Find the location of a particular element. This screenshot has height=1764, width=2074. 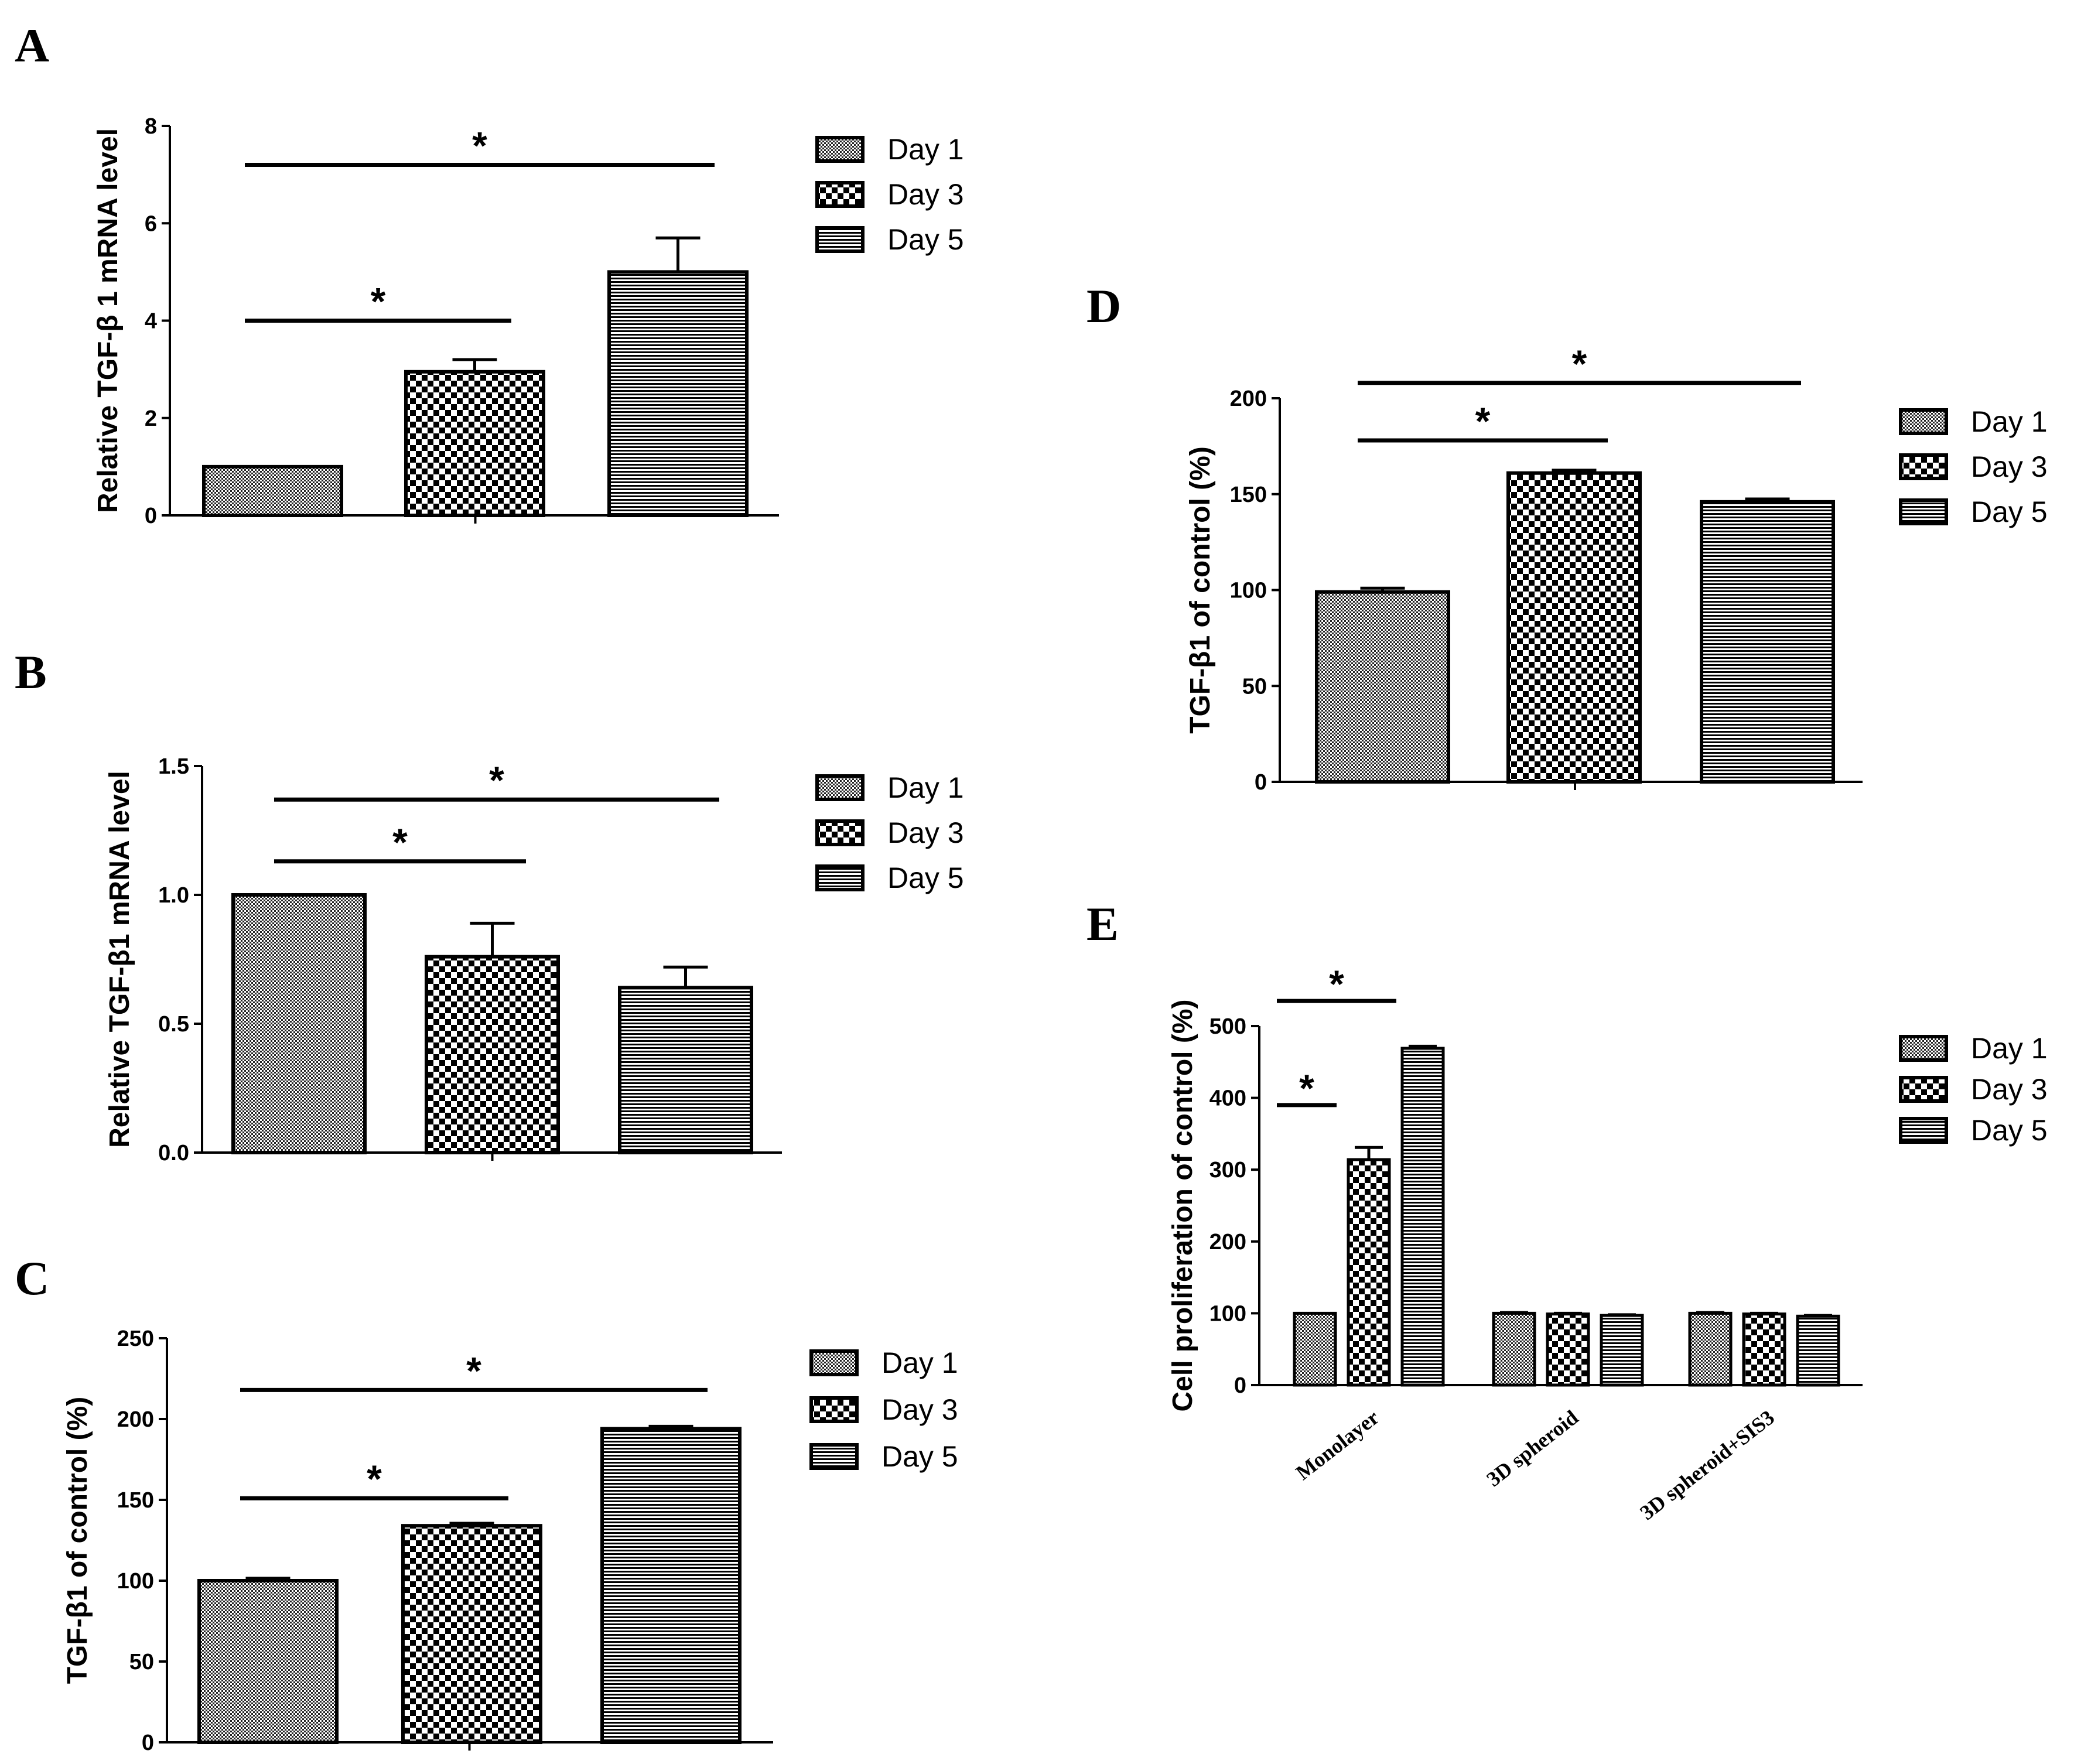

y-tick-label: 1.5 is located at coordinates (173, 766).